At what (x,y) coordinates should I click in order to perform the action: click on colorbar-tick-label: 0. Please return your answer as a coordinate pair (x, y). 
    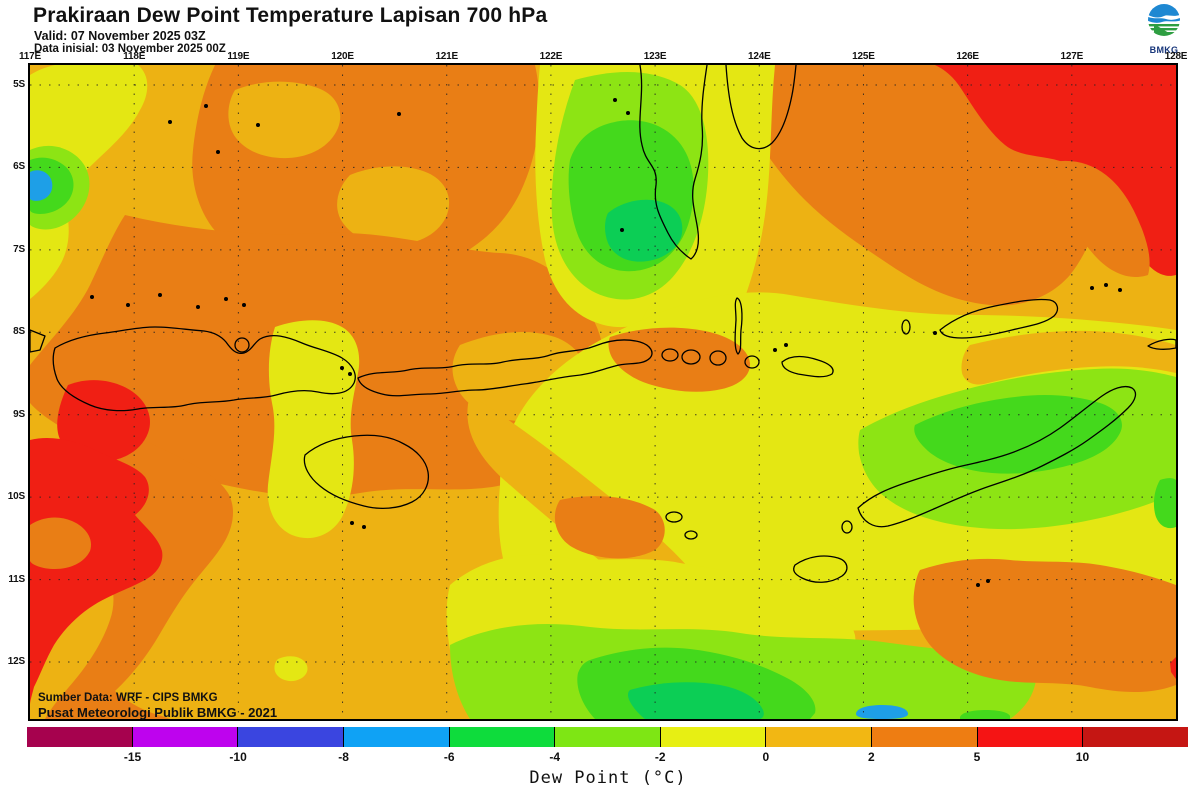
    Looking at the image, I should click on (766, 757).